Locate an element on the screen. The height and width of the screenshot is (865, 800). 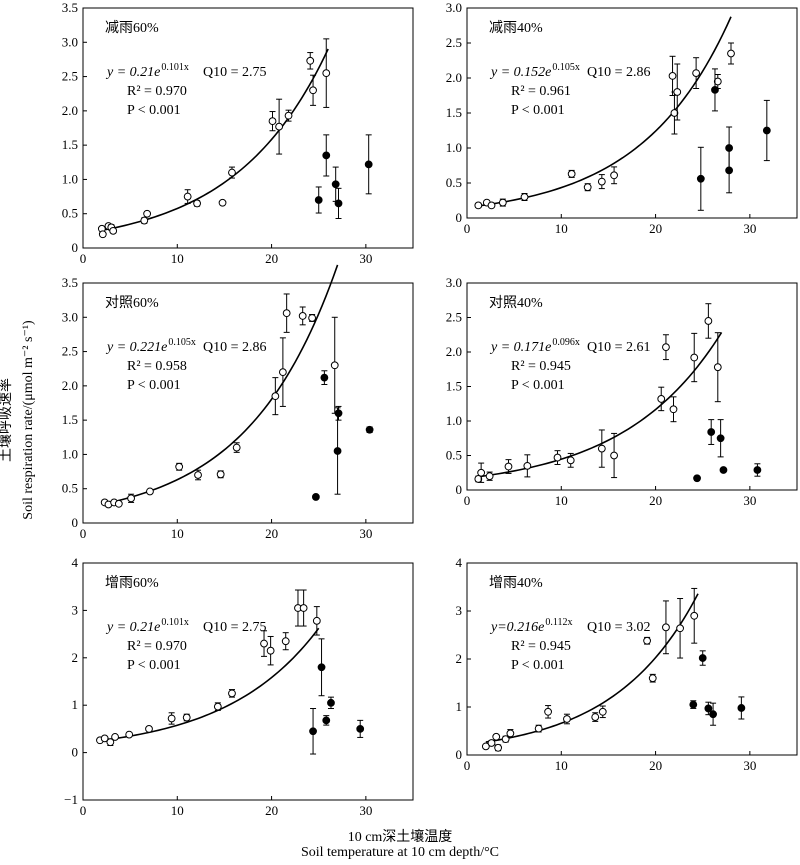
r-squared: R² = 0.970 is located at coordinates (157, 646).